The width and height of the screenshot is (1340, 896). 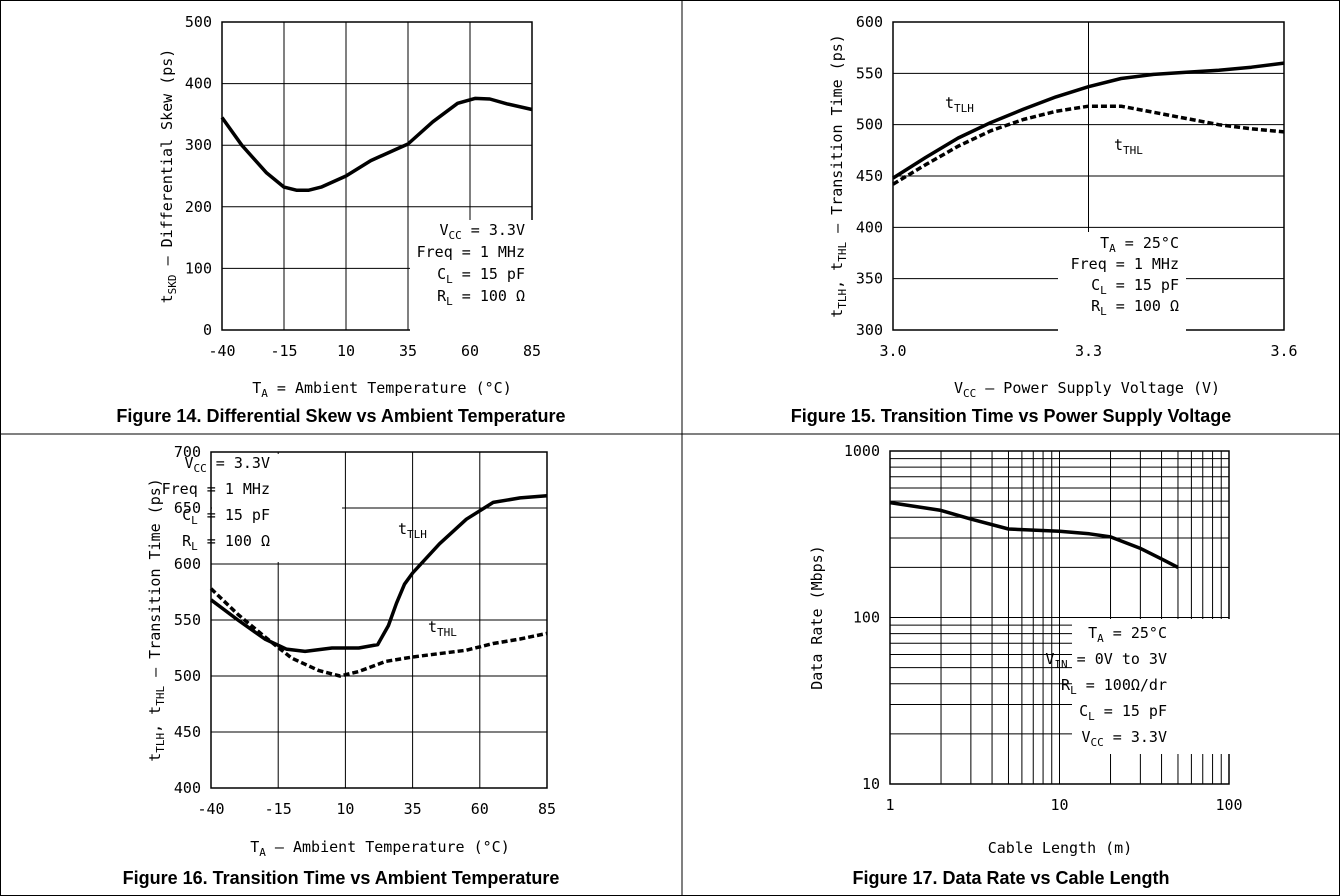 I want to click on y-tick-label: 350, so click(x=869, y=279).